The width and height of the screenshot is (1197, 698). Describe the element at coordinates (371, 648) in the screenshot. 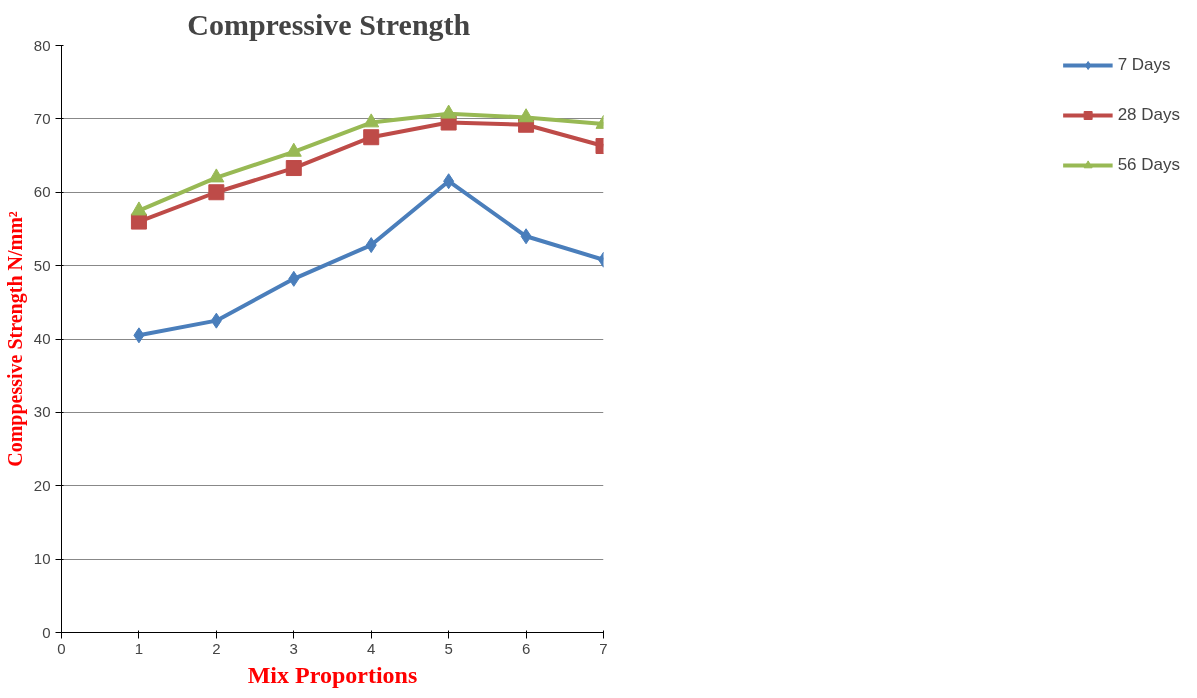

I see `x-tick-label: 4` at that location.